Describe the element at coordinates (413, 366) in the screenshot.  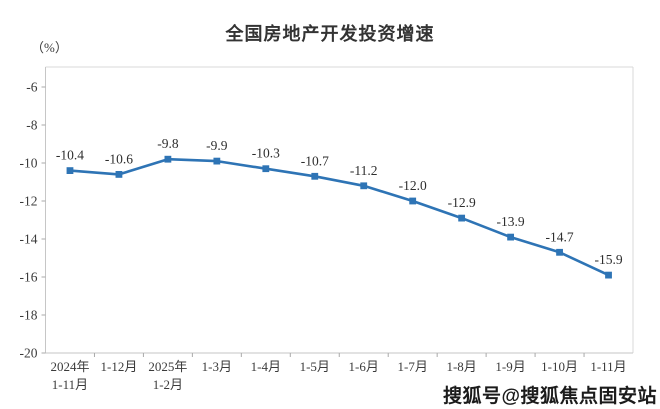
I see `svg-text: 1-7月` at that location.